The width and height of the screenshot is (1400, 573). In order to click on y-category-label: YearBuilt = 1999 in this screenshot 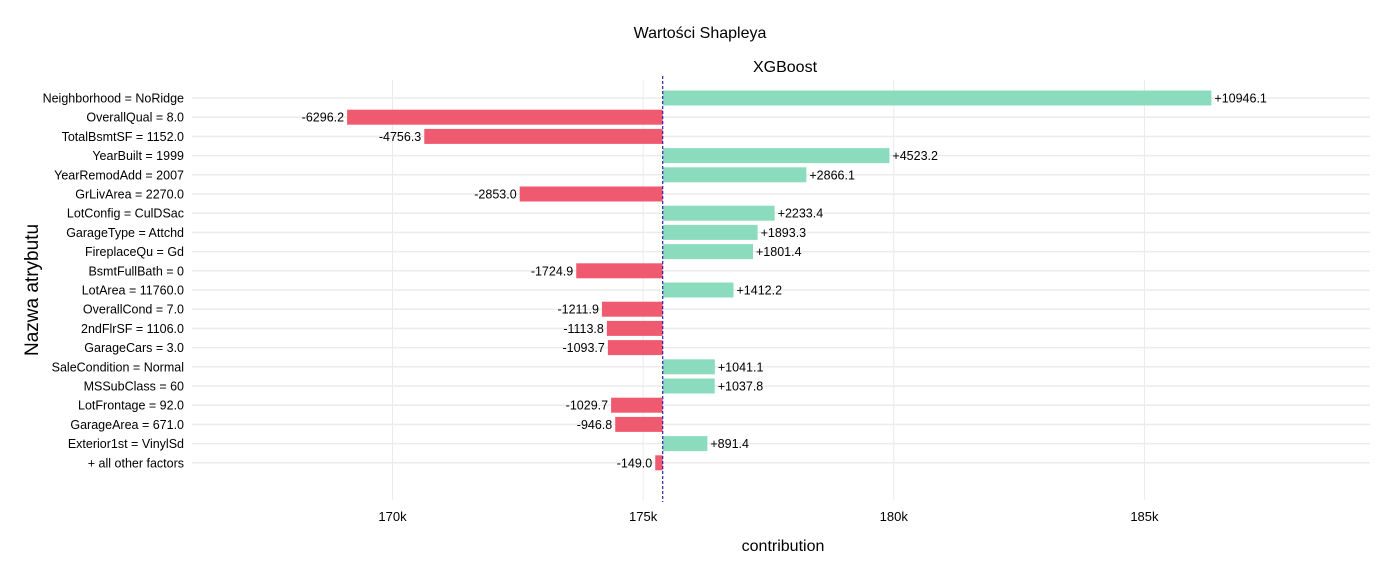, I will do `click(138, 156)`.